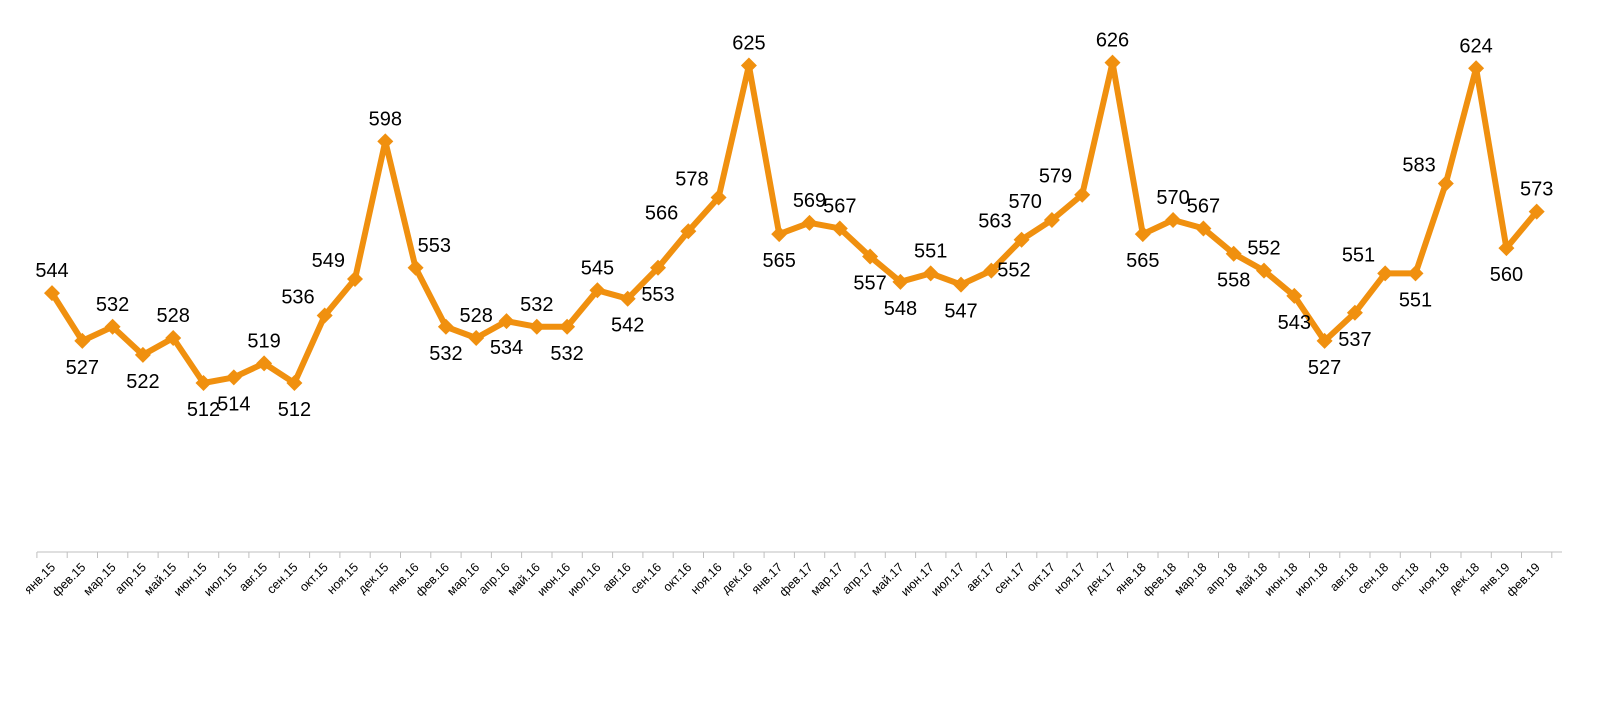  Describe the element at coordinates (737, 578) in the screenshot. I see `x-tick-label: дек.16` at that location.